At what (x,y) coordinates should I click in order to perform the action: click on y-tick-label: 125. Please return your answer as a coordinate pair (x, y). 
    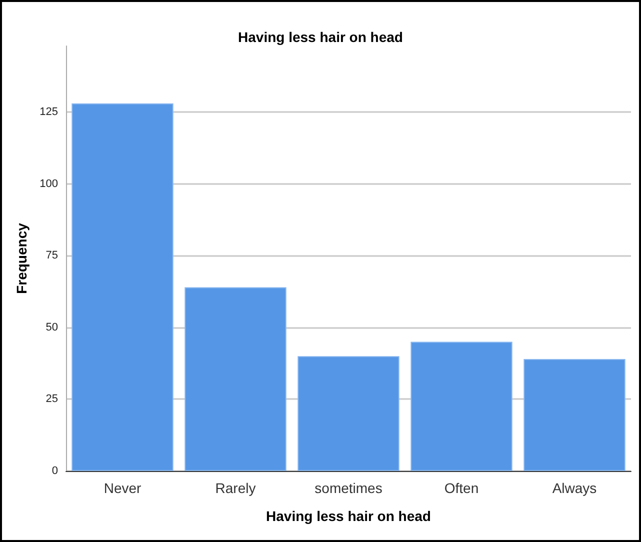
    Looking at the image, I should click on (49, 112).